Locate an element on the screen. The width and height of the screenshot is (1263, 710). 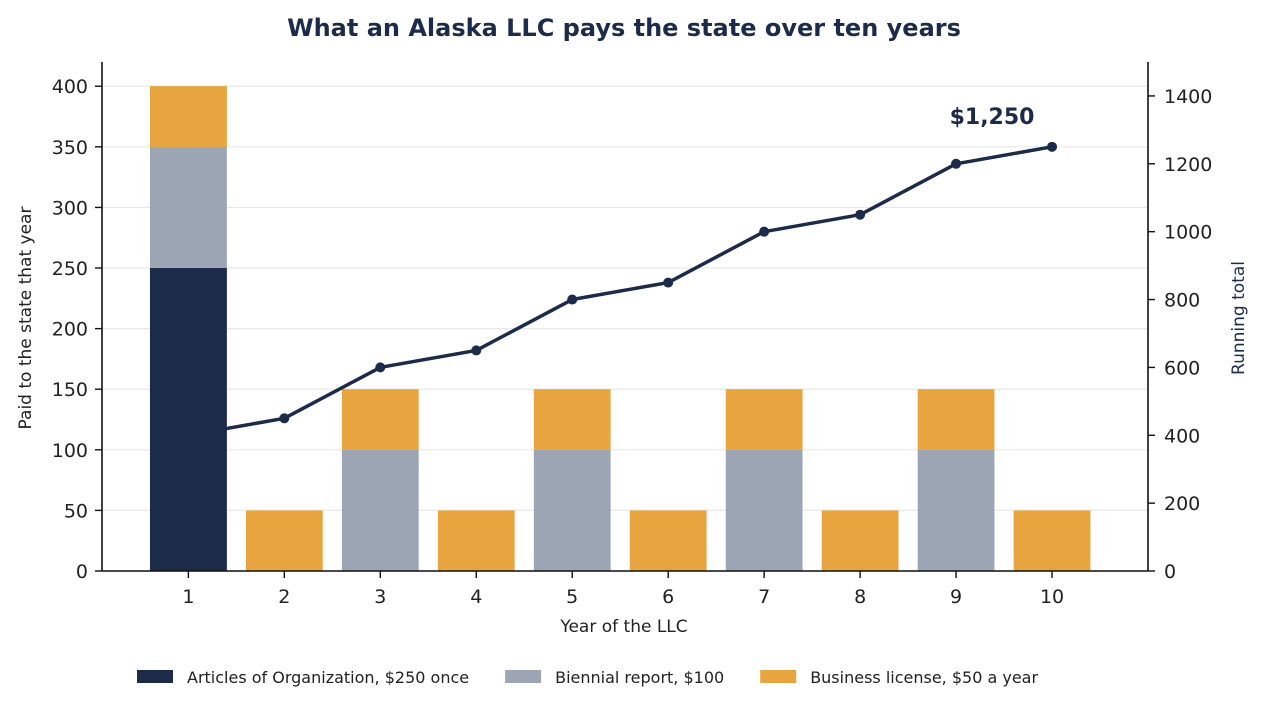
legend-label: Articles of Organization, $250 once is located at coordinates (328, 677).